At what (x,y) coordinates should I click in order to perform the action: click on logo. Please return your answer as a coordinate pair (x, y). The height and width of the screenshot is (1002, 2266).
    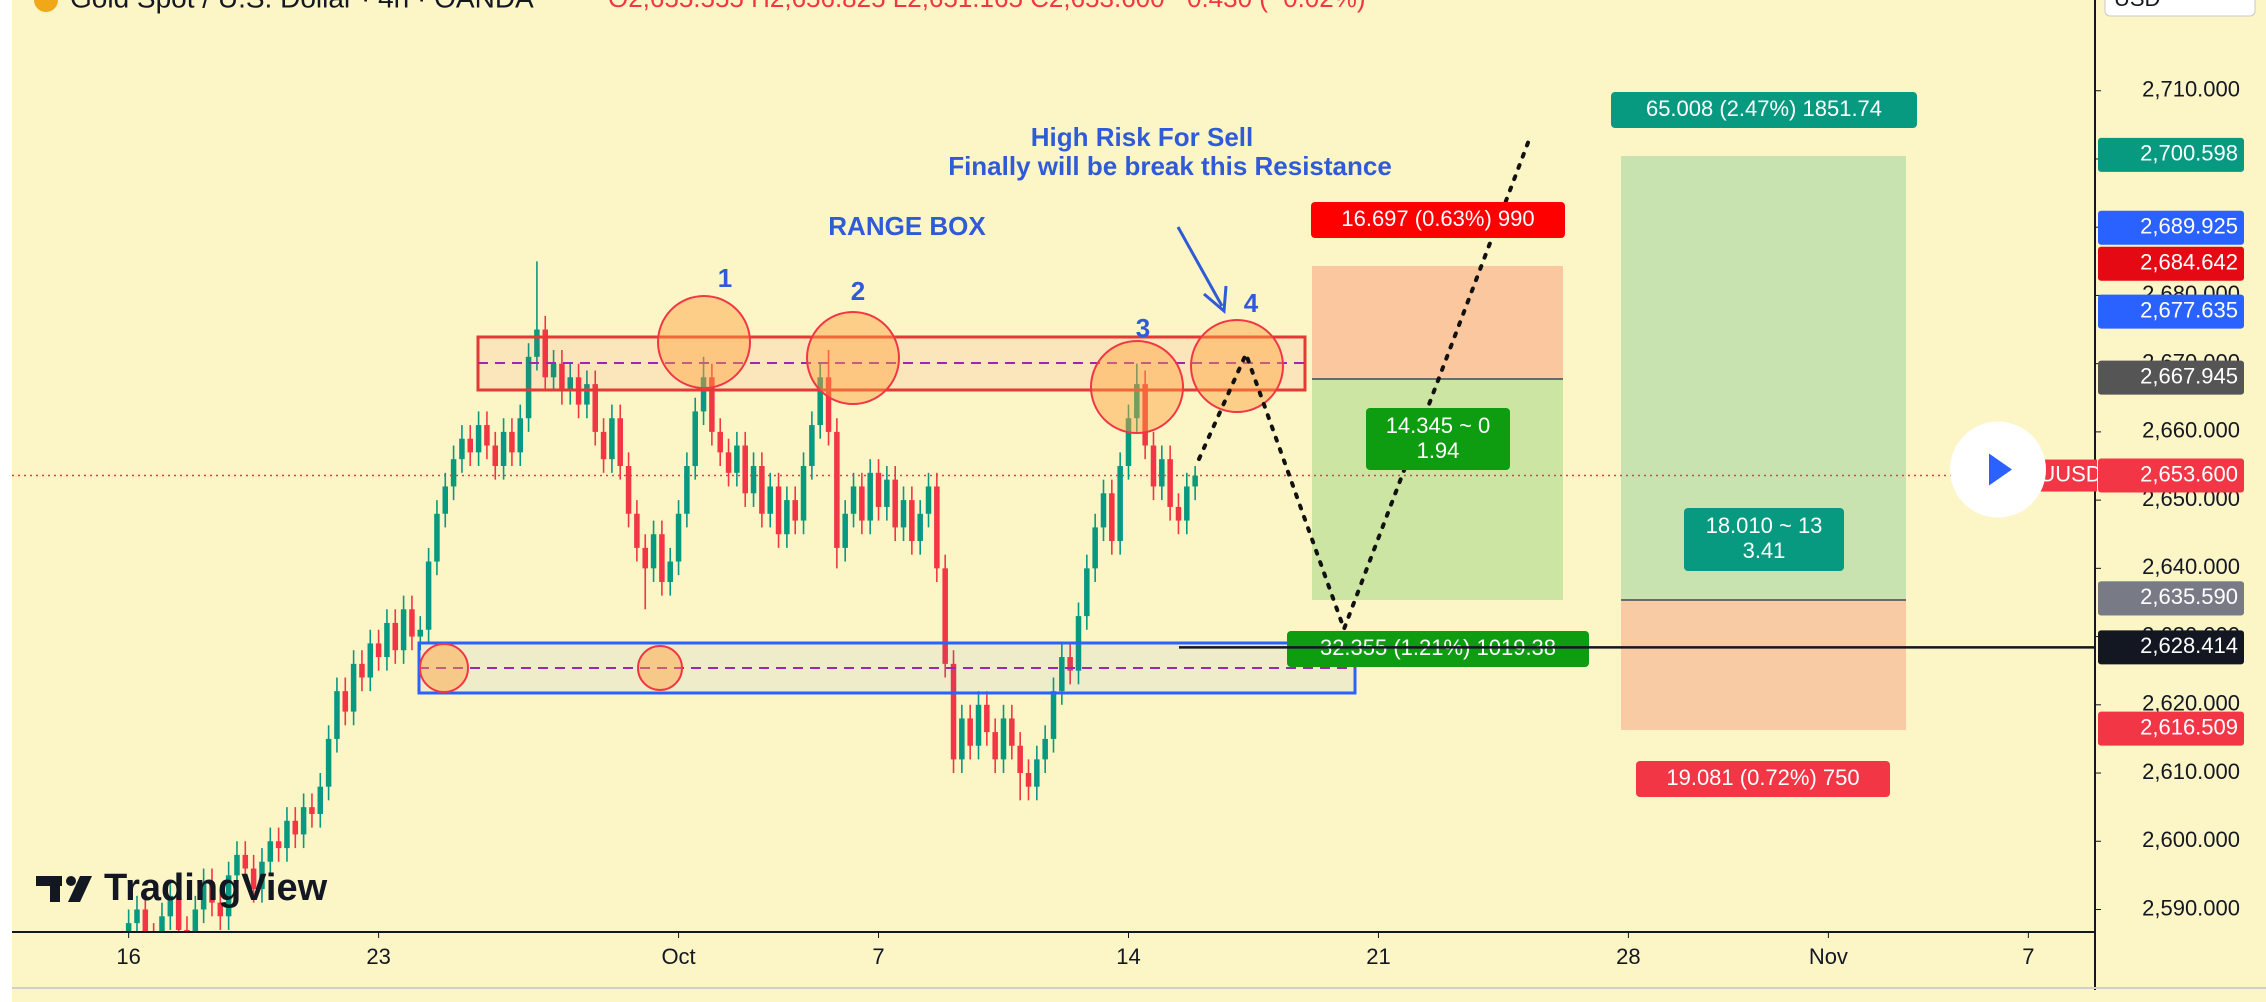
    Looking at the image, I should click on (64, 889).